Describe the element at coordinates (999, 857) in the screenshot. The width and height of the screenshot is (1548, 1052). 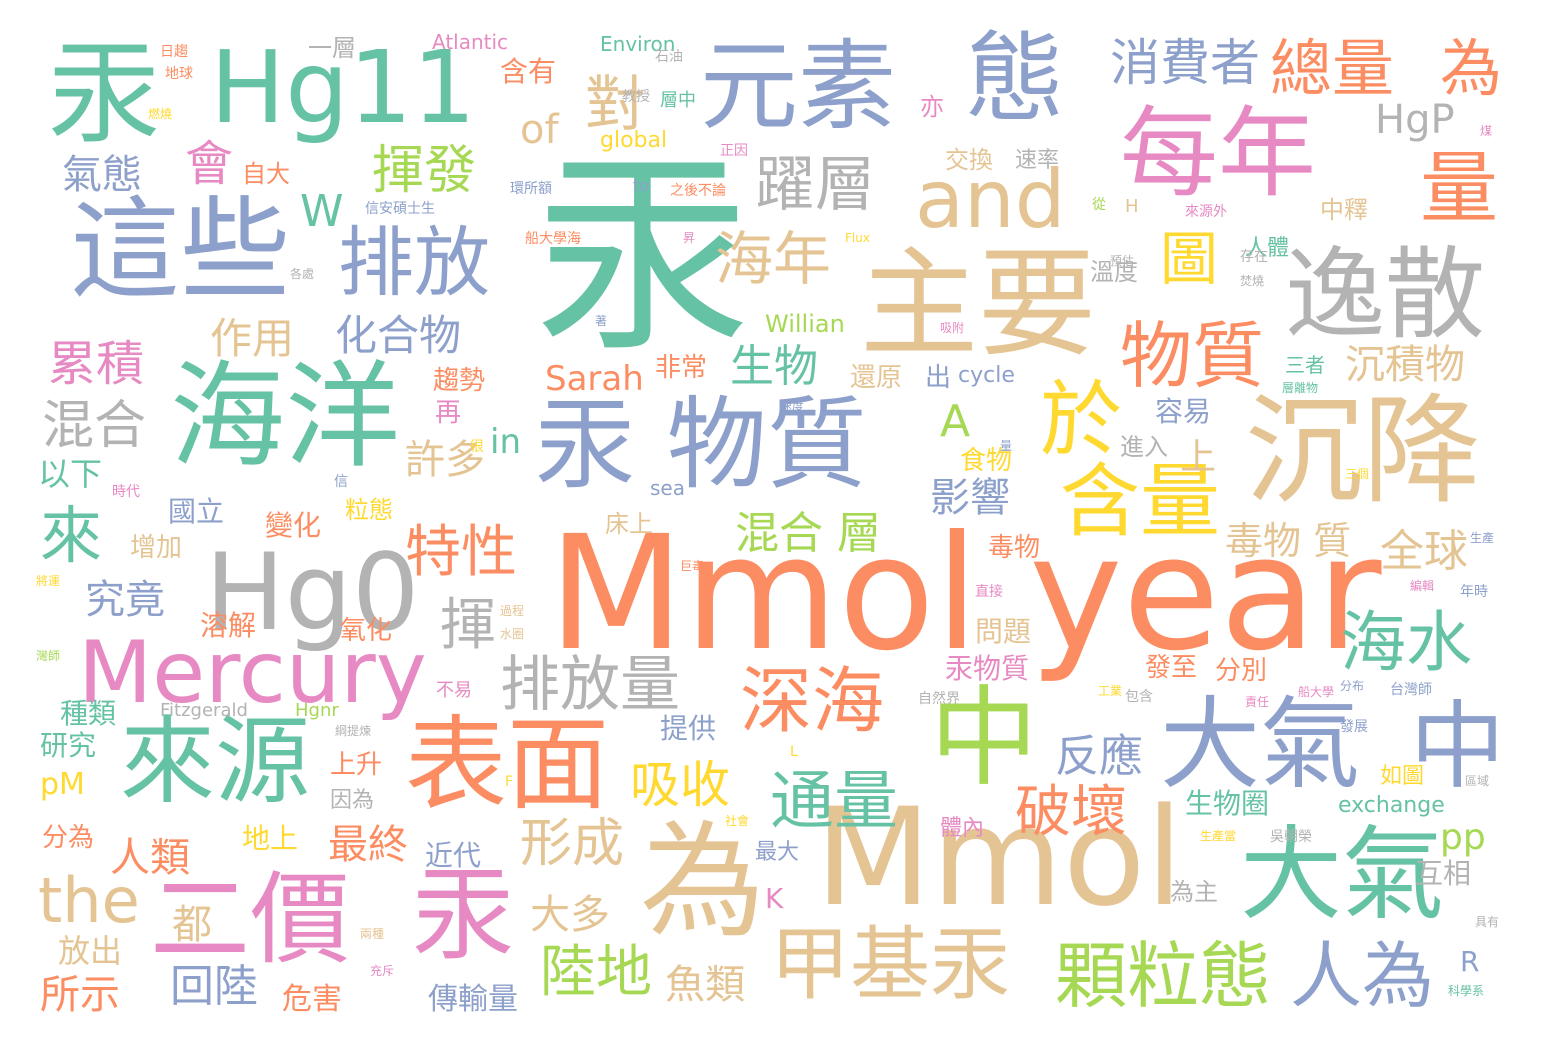
I see `word: Mmol` at that location.